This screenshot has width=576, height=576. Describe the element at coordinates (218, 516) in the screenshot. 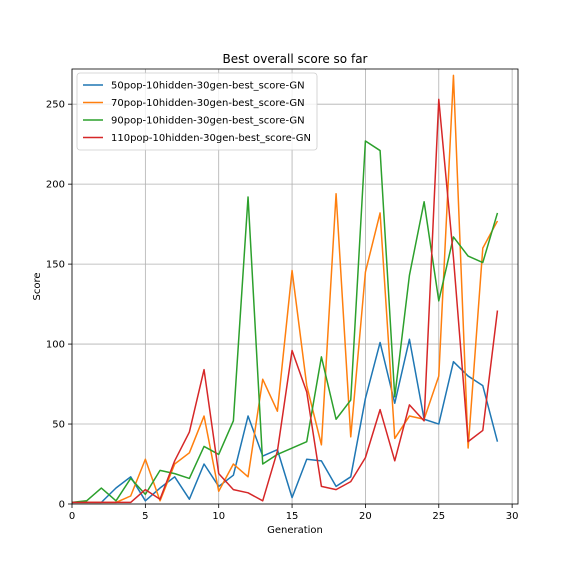

I see `x-tick-label: 10` at that location.